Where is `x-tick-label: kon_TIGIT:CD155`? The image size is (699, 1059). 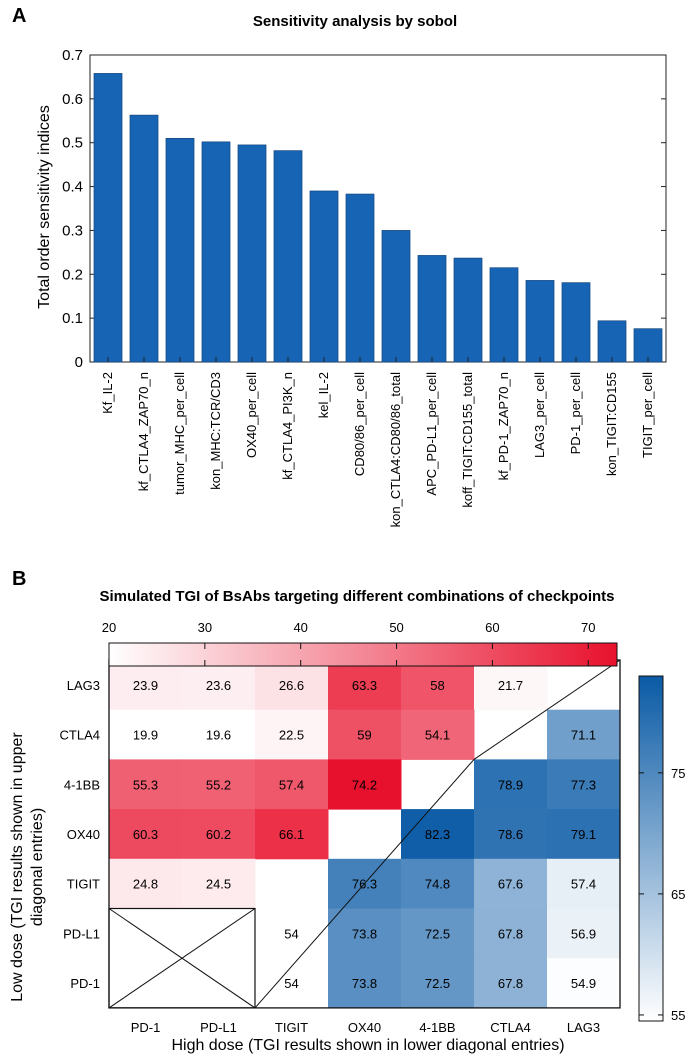
x-tick-label: kon_TIGIT:CD155 is located at coordinates (611, 424).